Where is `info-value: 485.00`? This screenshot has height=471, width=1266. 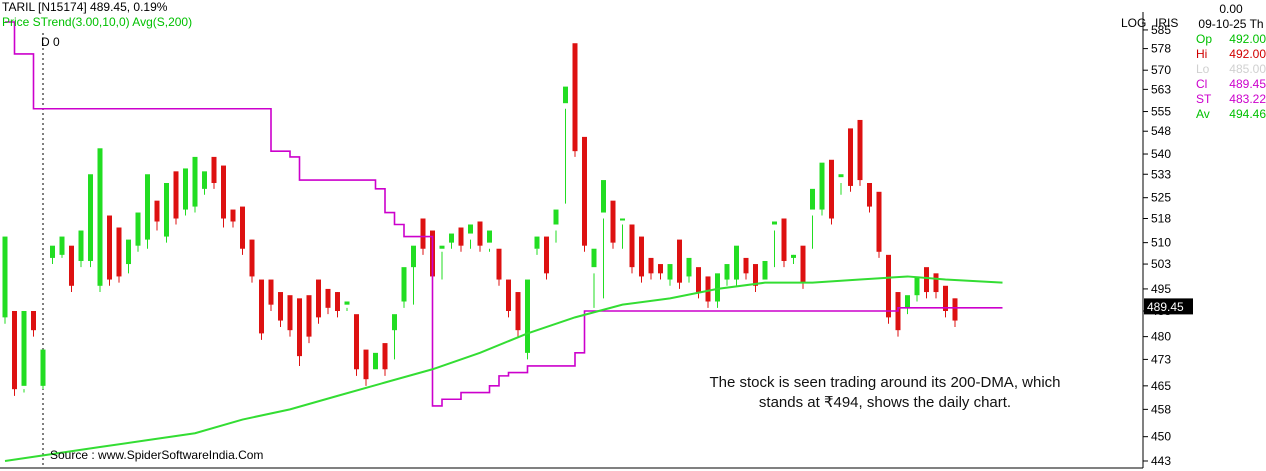
info-value: 485.00 is located at coordinates (1247, 69).